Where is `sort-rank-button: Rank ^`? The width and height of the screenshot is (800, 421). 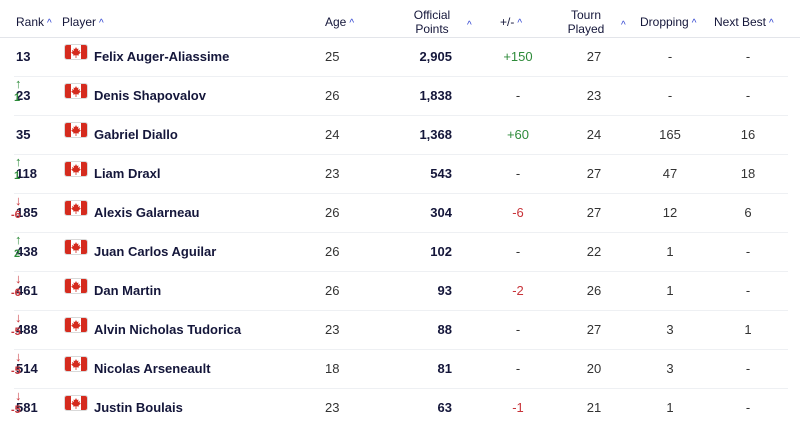 sort-rank-button: Rank ^ is located at coordinates (34, 23).